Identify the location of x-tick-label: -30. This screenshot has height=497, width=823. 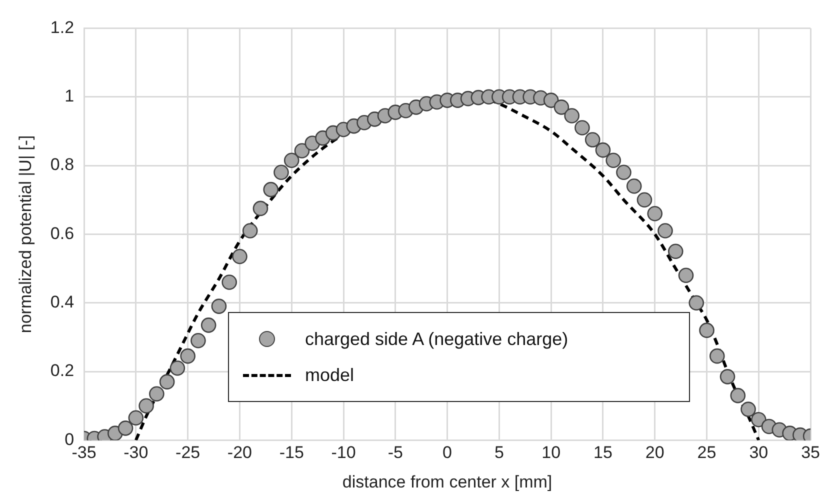
(136, 452).